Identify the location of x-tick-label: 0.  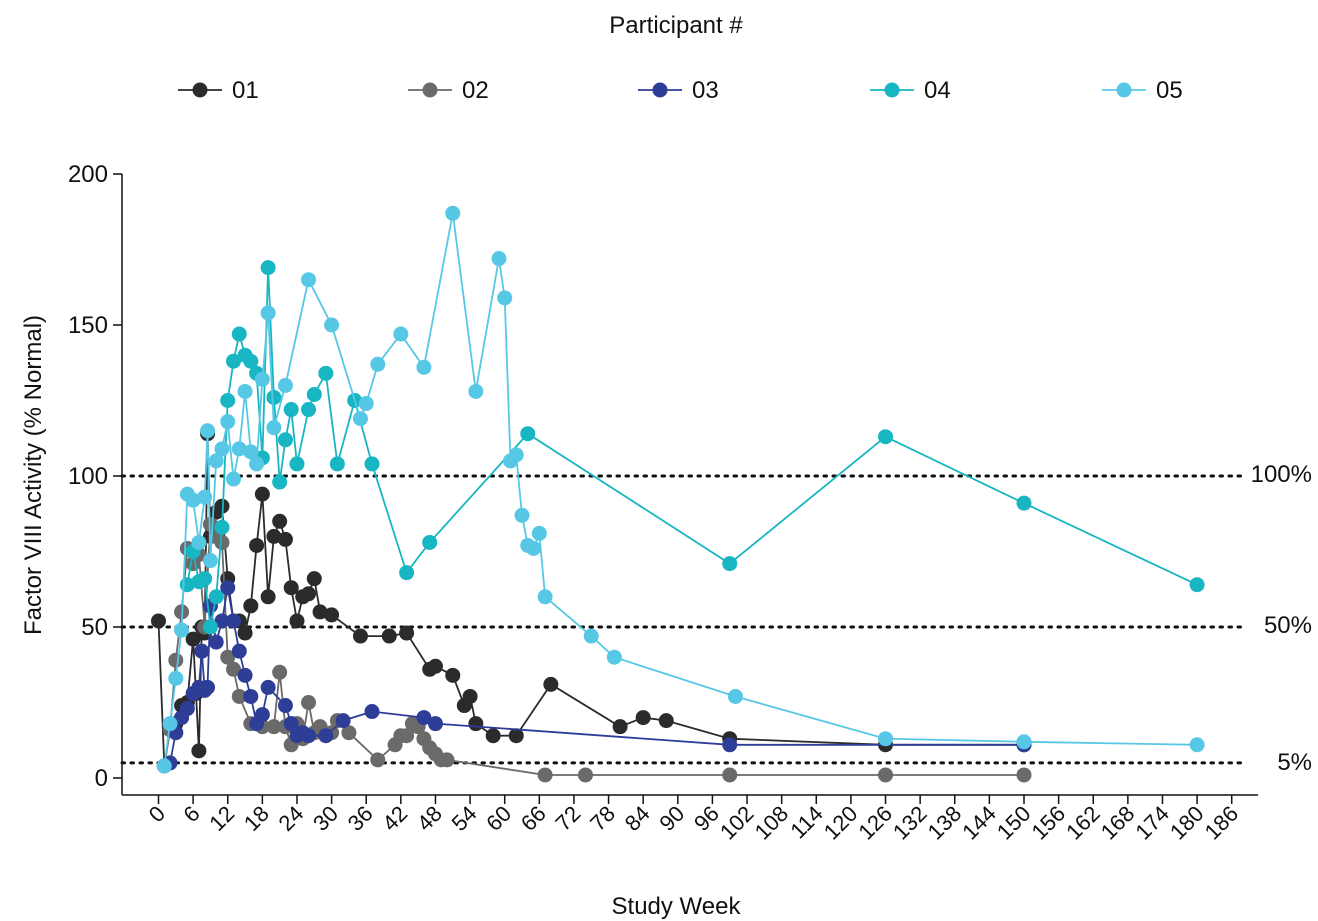
(157, 814).